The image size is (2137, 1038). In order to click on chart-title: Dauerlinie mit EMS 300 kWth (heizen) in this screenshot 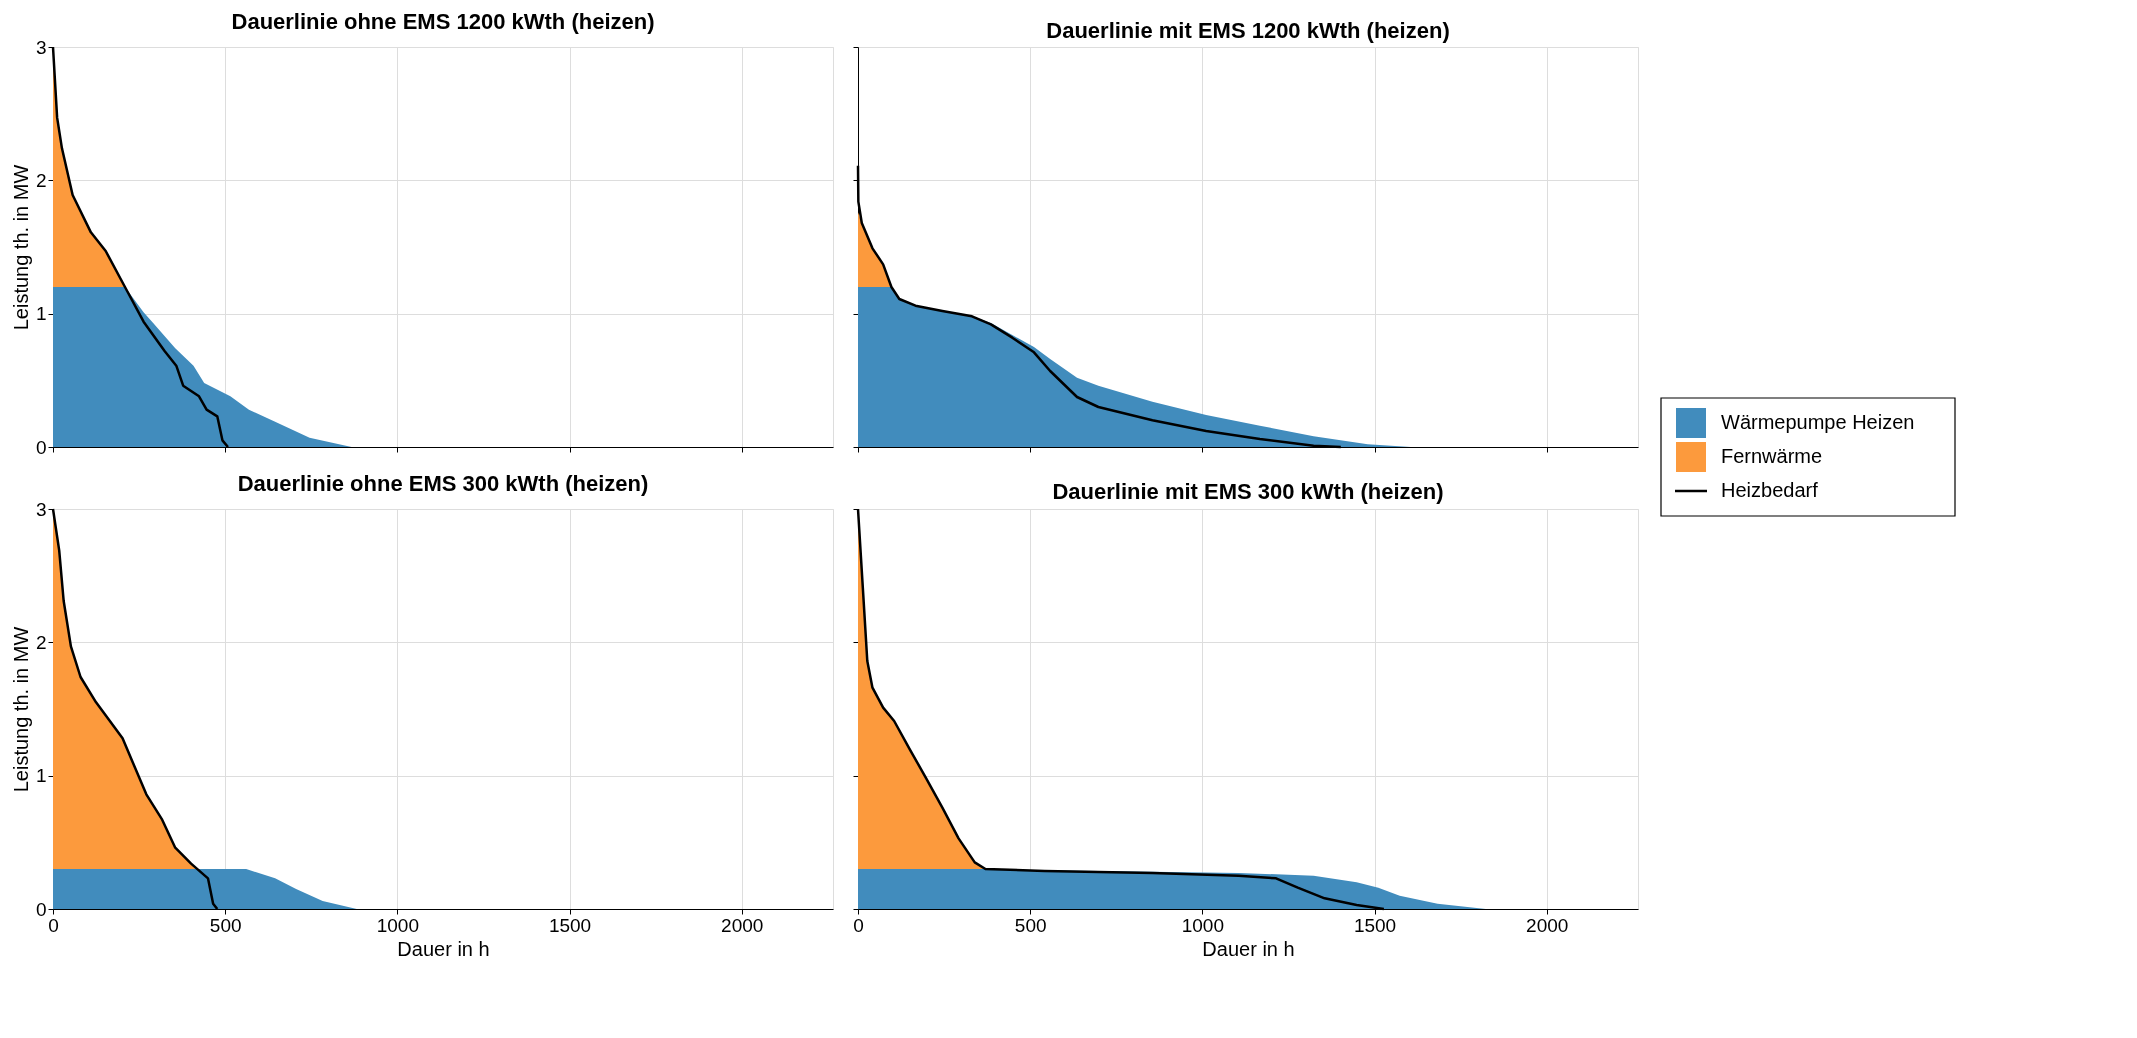, I will do `click(1248, 491)`.